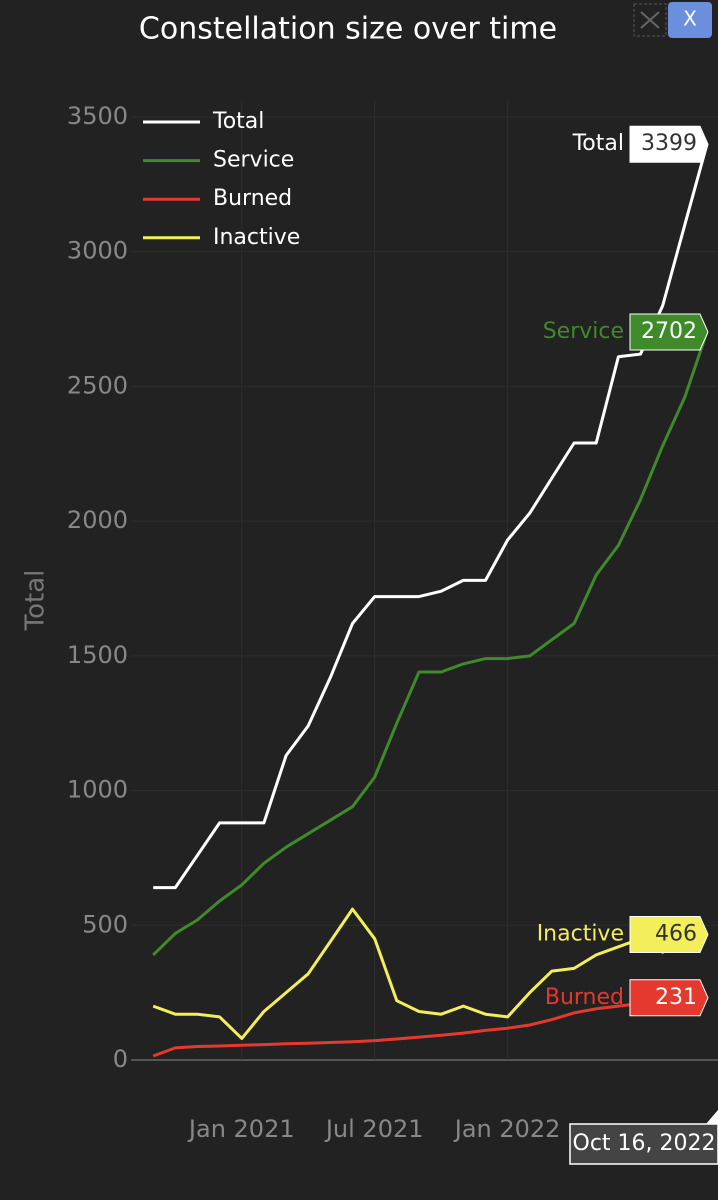 This screenshot has height=1200, width=718. I want to click on y-tick-label: 3500, so click(97, 116).